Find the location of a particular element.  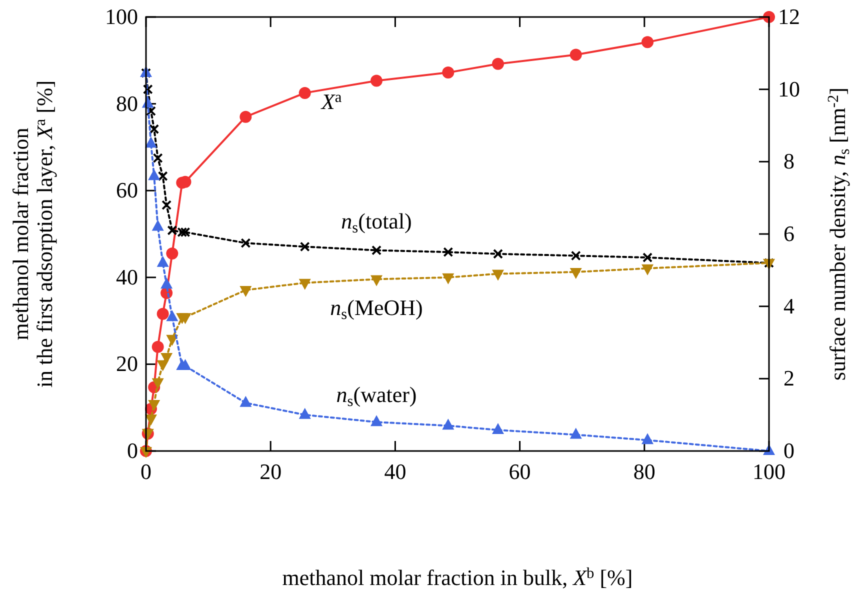

x-tick-label: 80 is located at coordinates (644, 471).